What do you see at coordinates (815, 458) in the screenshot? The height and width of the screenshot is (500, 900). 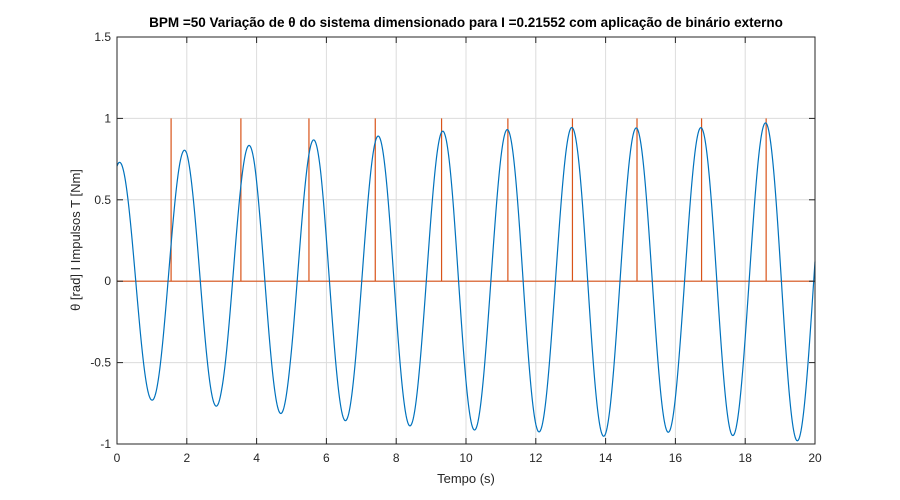 I see `x-tick-label: 20` at bounding box center [815, 458].